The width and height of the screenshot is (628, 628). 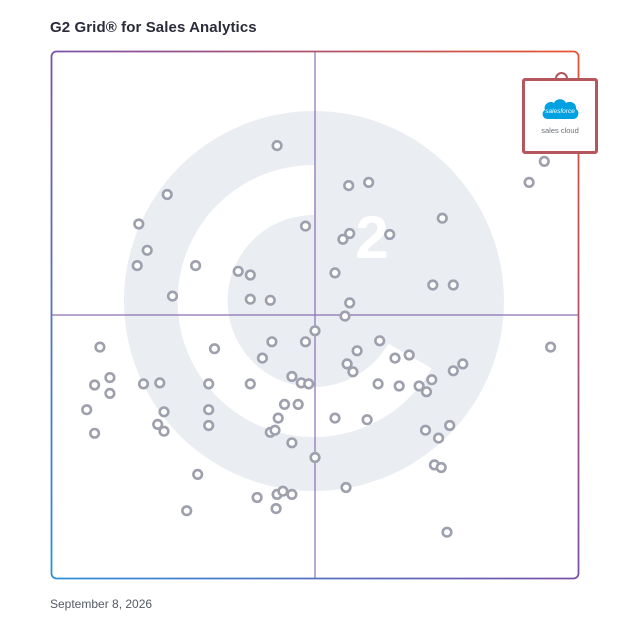 What do you see at coordinates (371, 237) in the screenshot?
I see `svg-text: 2` at bounding box center [371, 237].